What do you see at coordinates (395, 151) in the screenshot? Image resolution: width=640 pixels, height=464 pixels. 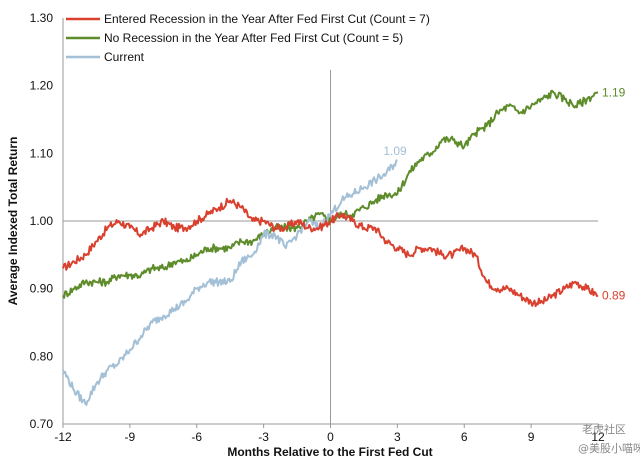 I see `series-end-label: 1.09` at bounding box center [395, 151].